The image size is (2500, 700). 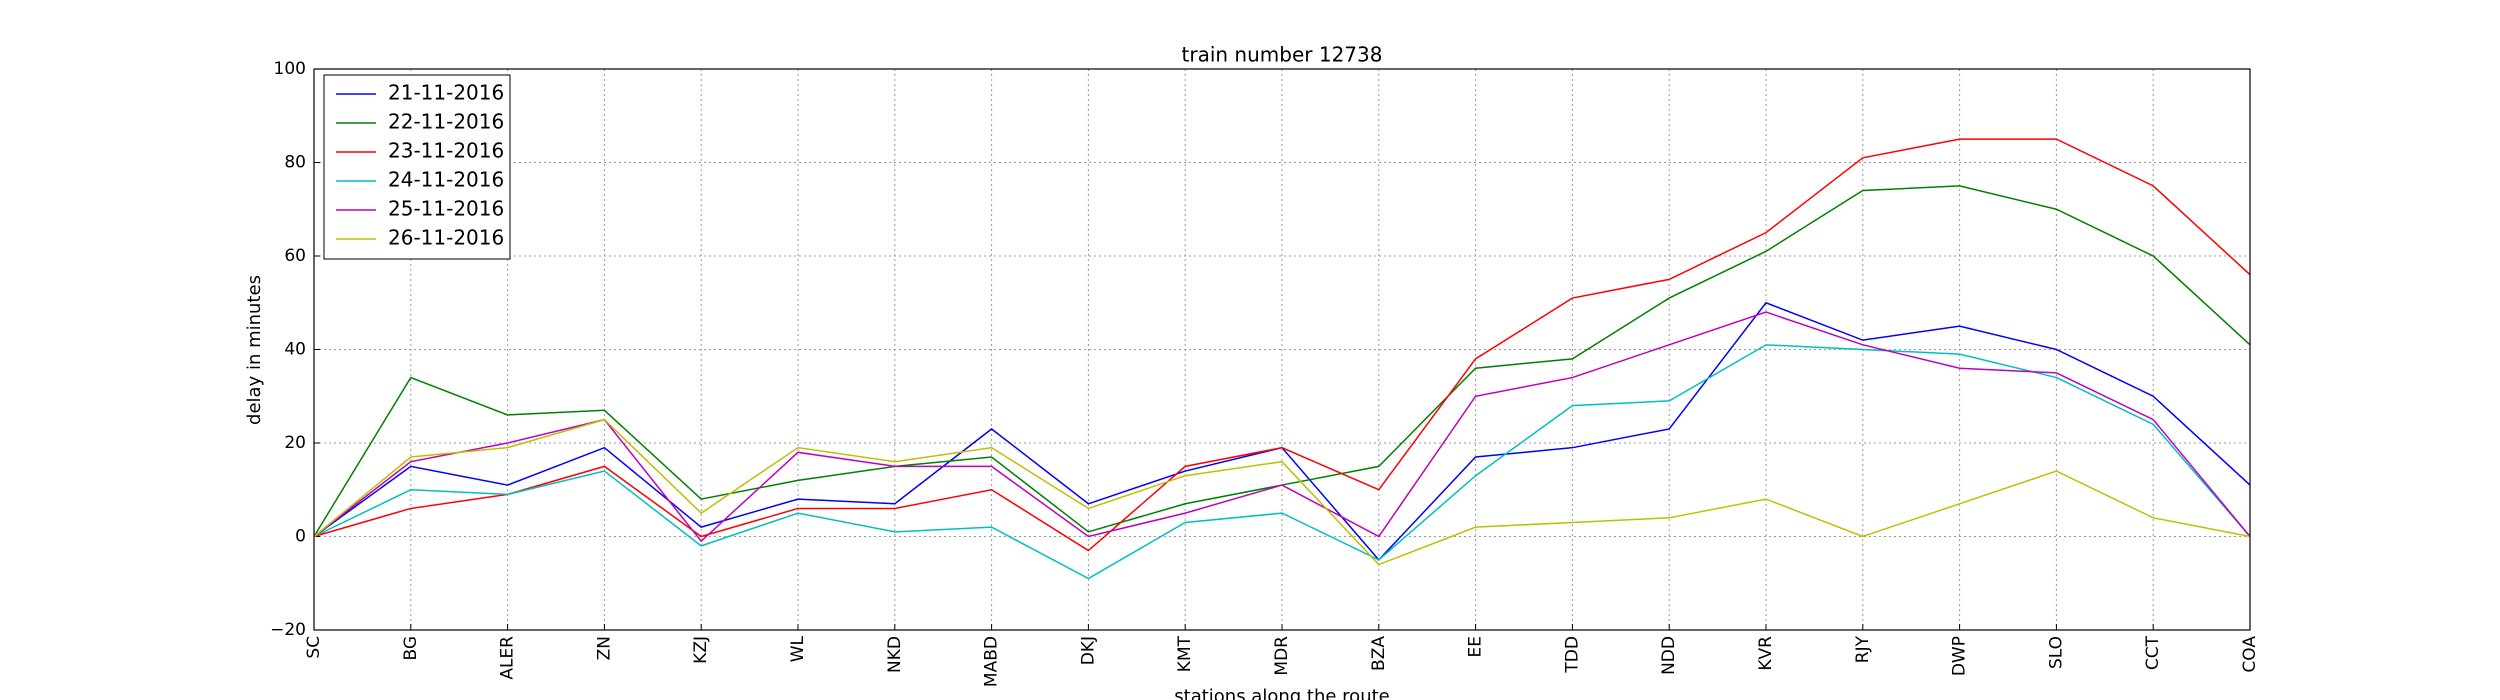 What do you see at coordinates (295, 443) in the screenshot?
I see `y-tick-label: 20` at bounding box center [295, 443].